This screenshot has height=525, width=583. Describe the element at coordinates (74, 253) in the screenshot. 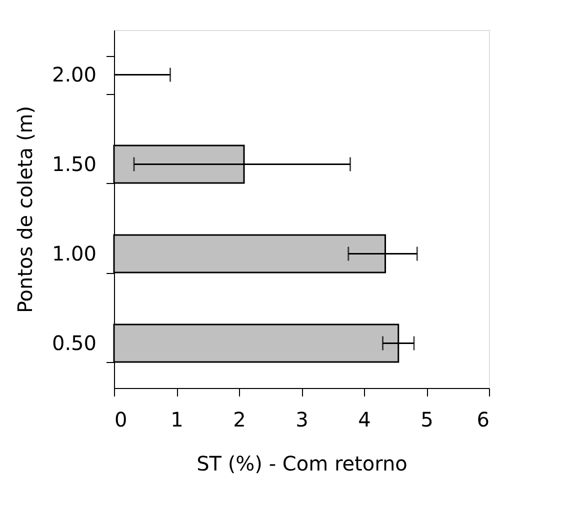

I see `y-tick-label: 1.00` at that location.